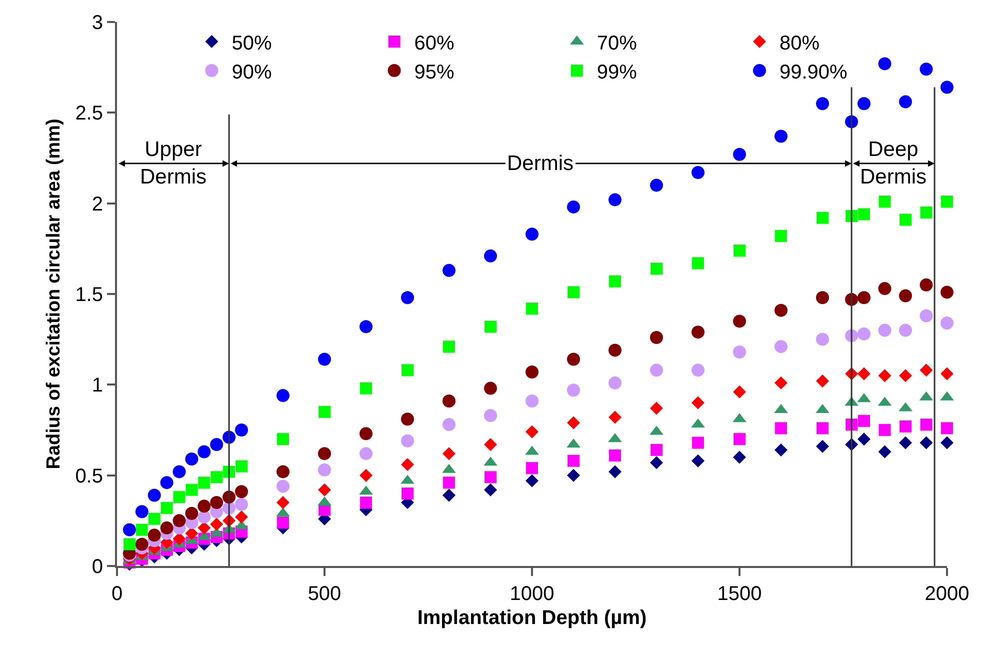  What do you see at coordinates (947, 594) in the screenshot?
I see `x-tick-label: 2000` at bounding box center [947, 594].